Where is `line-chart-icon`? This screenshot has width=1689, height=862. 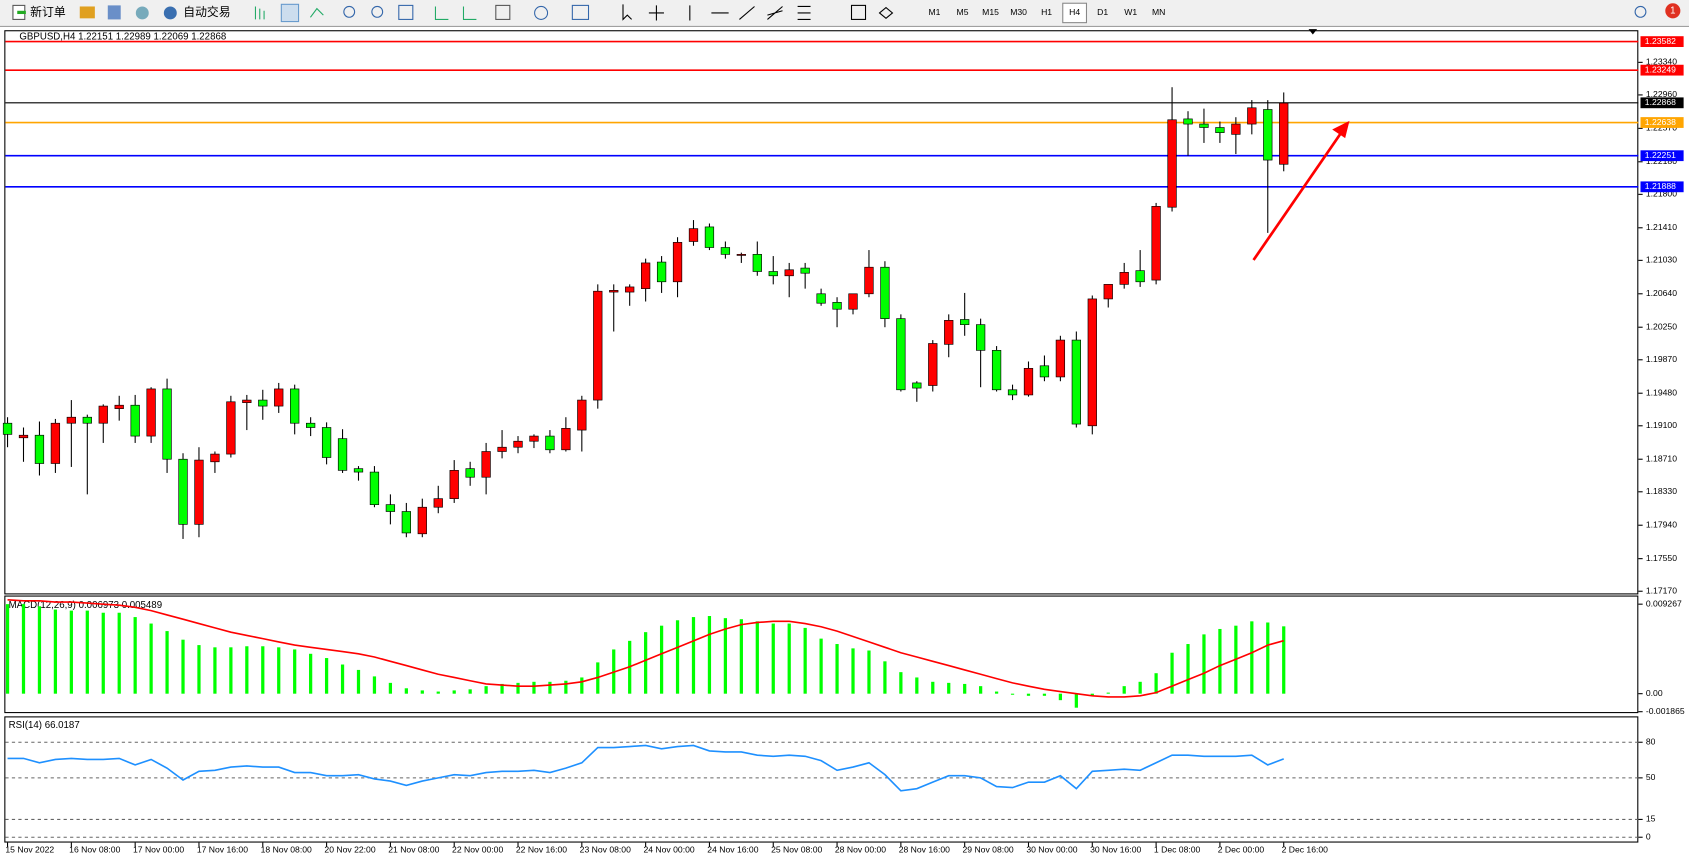 line-chart-icon is located at coordinates (316, 12).